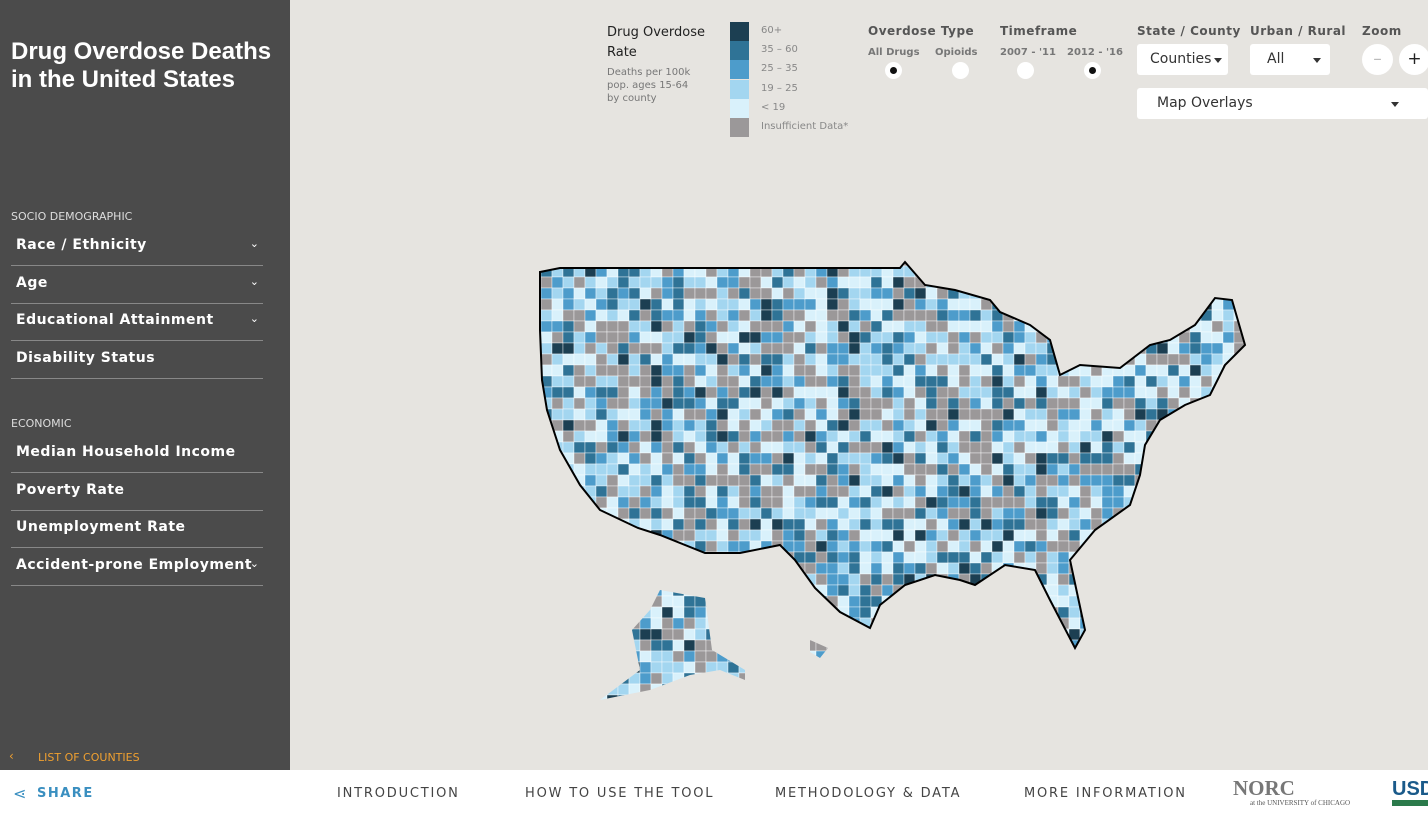 Image resolution: width=1428 pixels, height=819 pixels. What do you see at coordinates (1105, 793) in the screenshot?
I see `nav-link: MORE INFORMATION` at bounding box center [1105, 793].